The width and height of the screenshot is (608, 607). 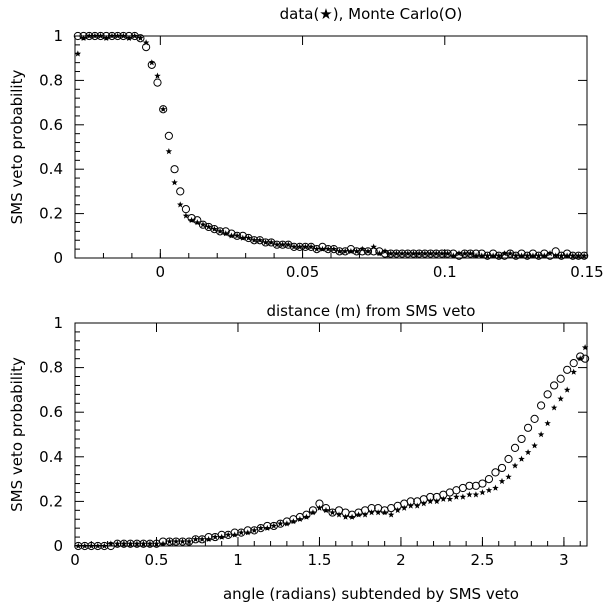 What do you see at coordinates (58, 36) in the screenshot?
I see `y-tick-label: 1` at bounding box center [58, 36].